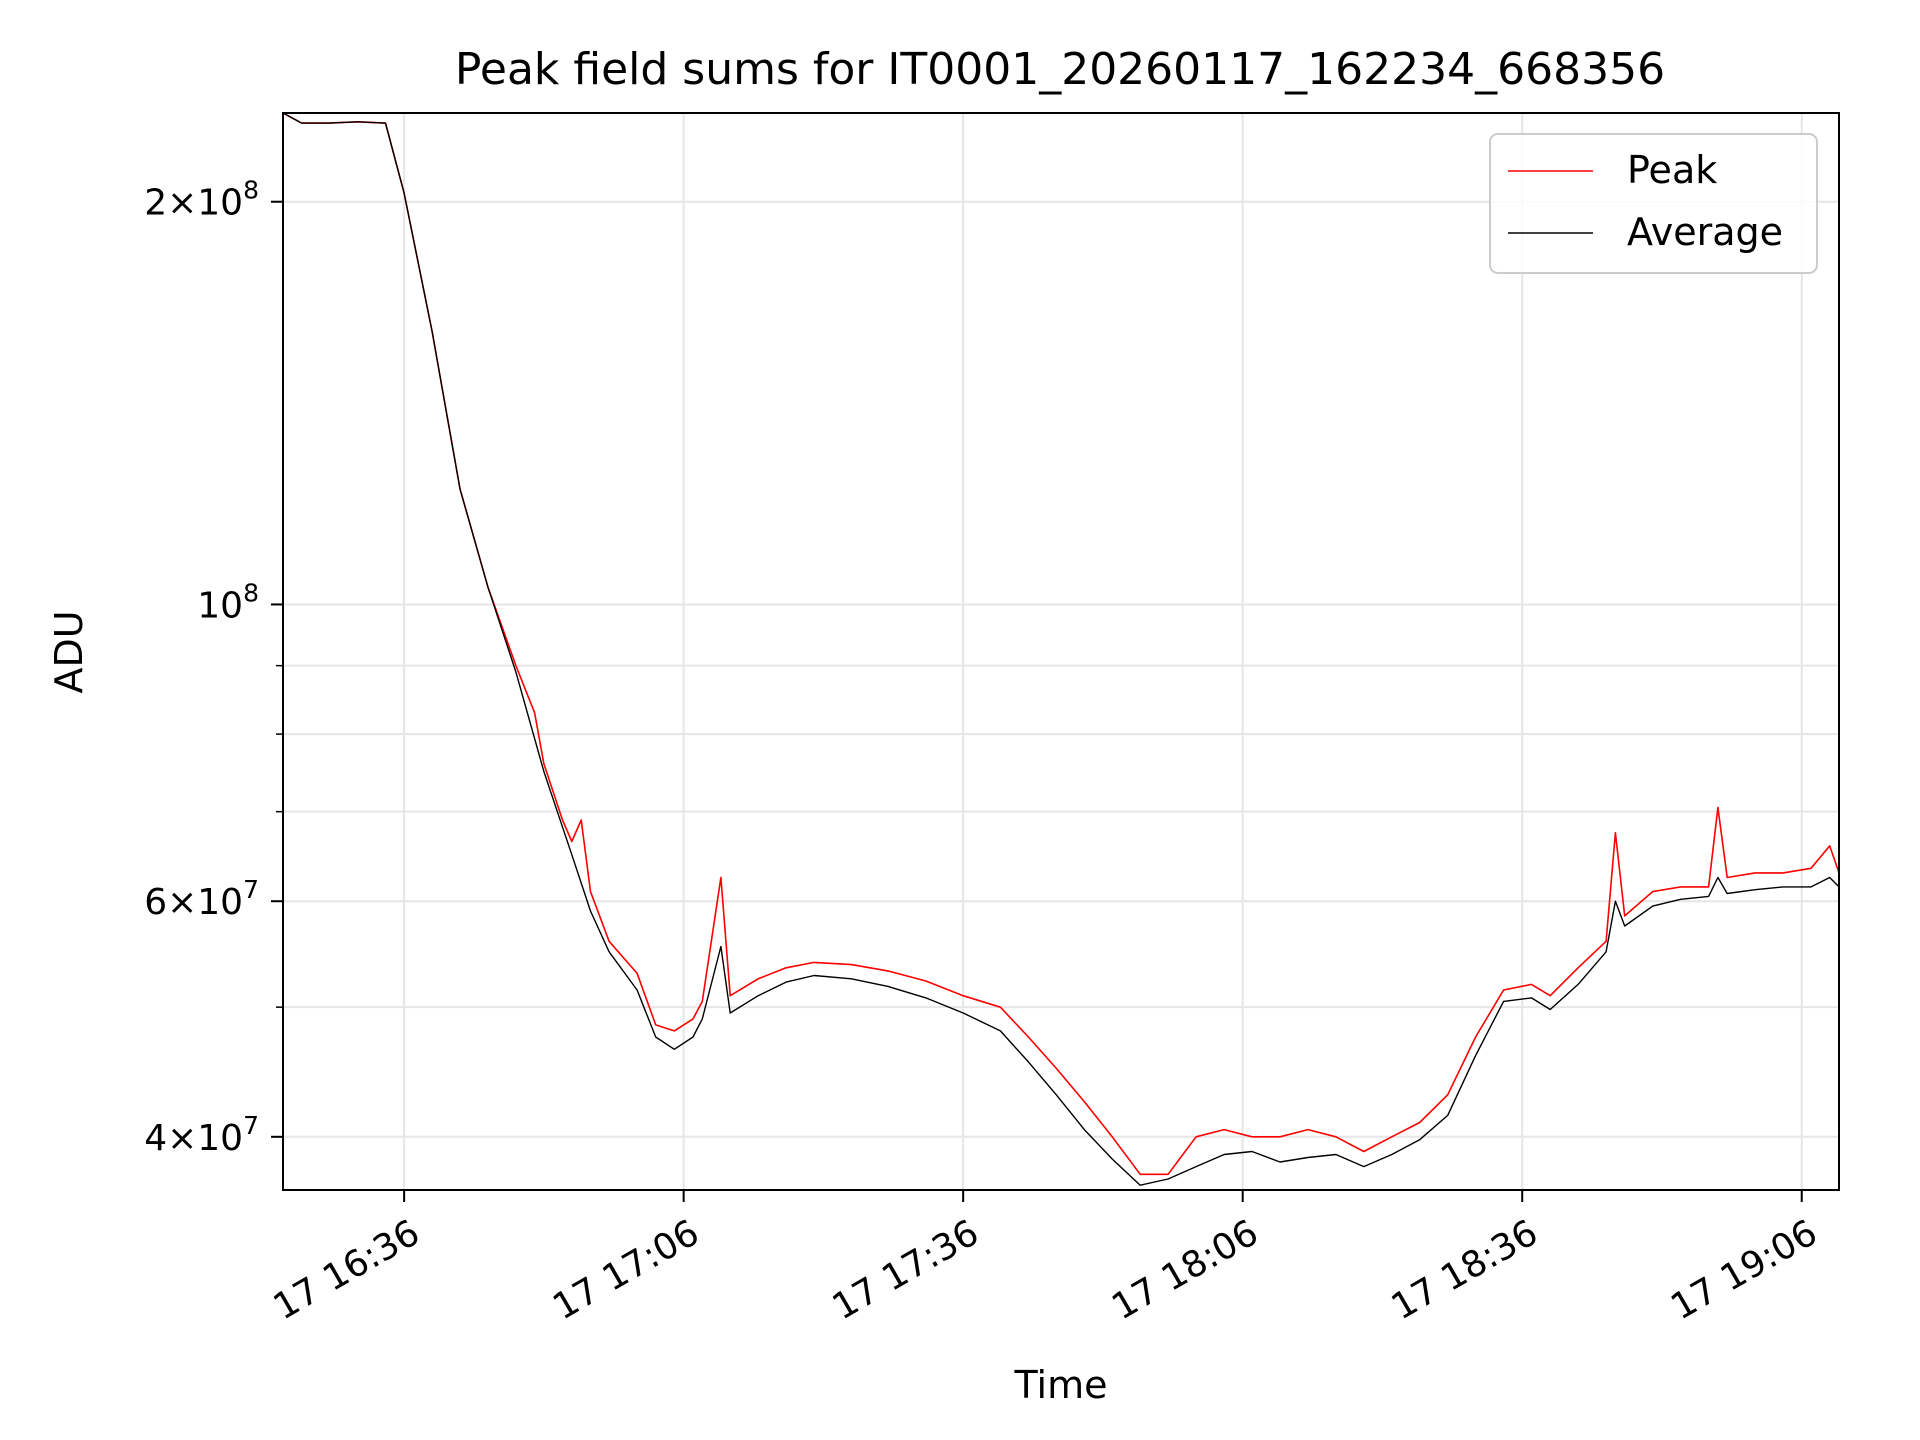  Describe the element at coordinates (201, 200) in the screenshot. I see `y-tick-label: 2×108` at that location.